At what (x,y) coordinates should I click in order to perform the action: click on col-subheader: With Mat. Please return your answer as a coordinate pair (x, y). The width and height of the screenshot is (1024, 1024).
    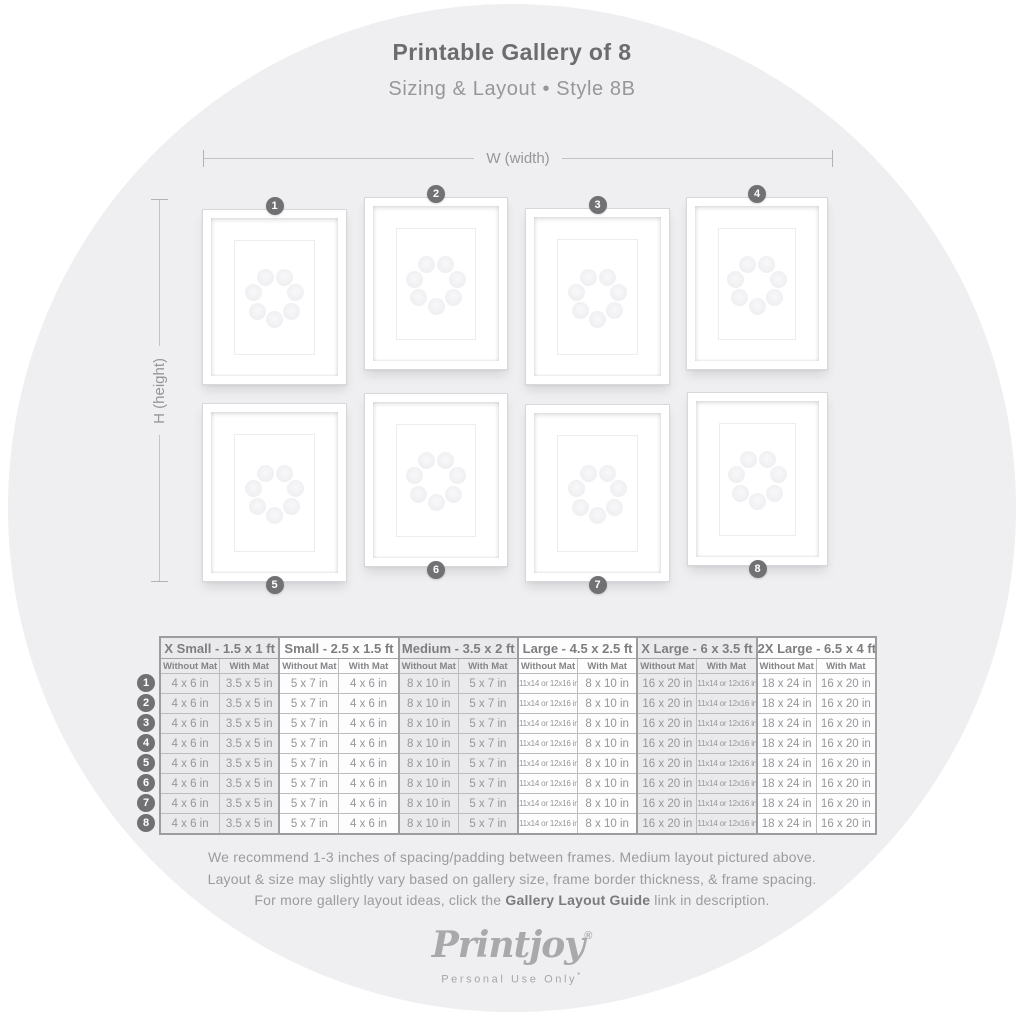
    Looking at the image, I should click on (369, 666).